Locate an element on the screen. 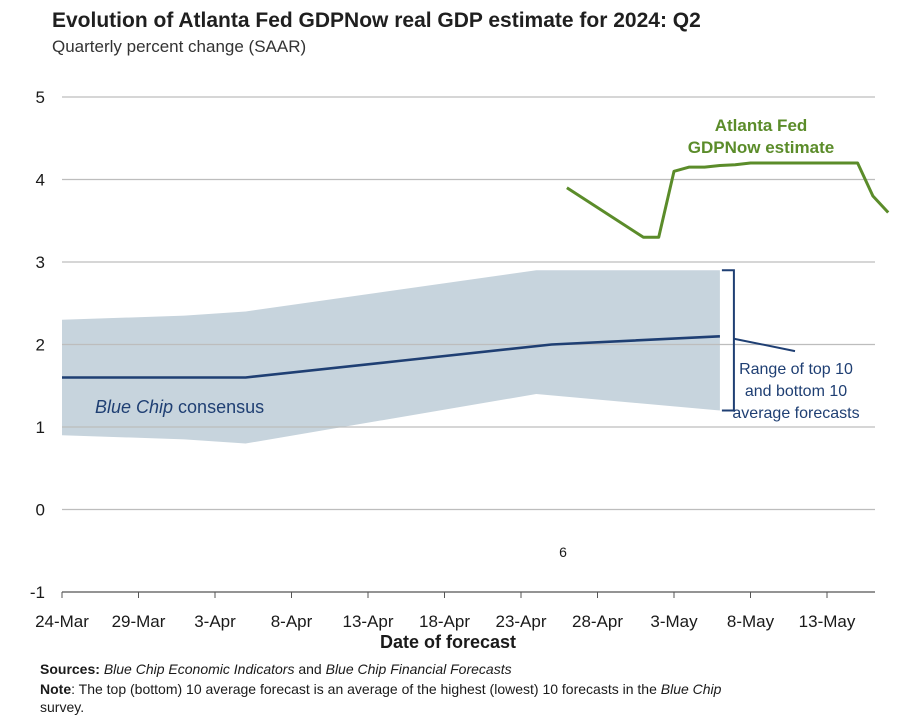 This screenshot has width=900, height=724. consensus-label-italic: Blue Chip is located at coordinates (134, 407).